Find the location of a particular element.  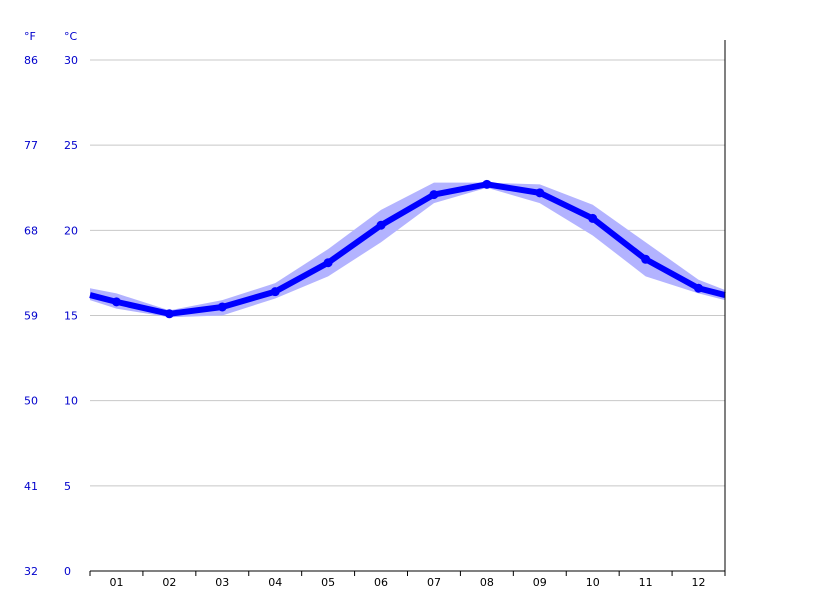

celsius-tick-label: 20 is located at coordinates (71, 230).